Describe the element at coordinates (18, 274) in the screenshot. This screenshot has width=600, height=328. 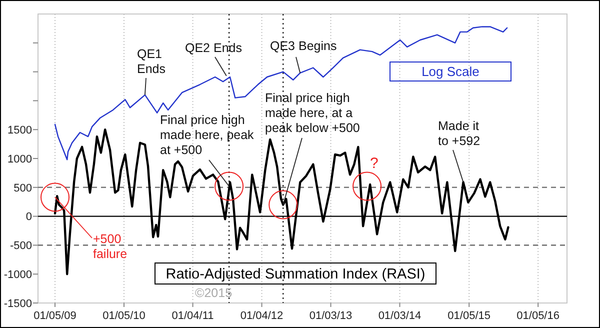
I see `y-tick-label: -1000` at that location.